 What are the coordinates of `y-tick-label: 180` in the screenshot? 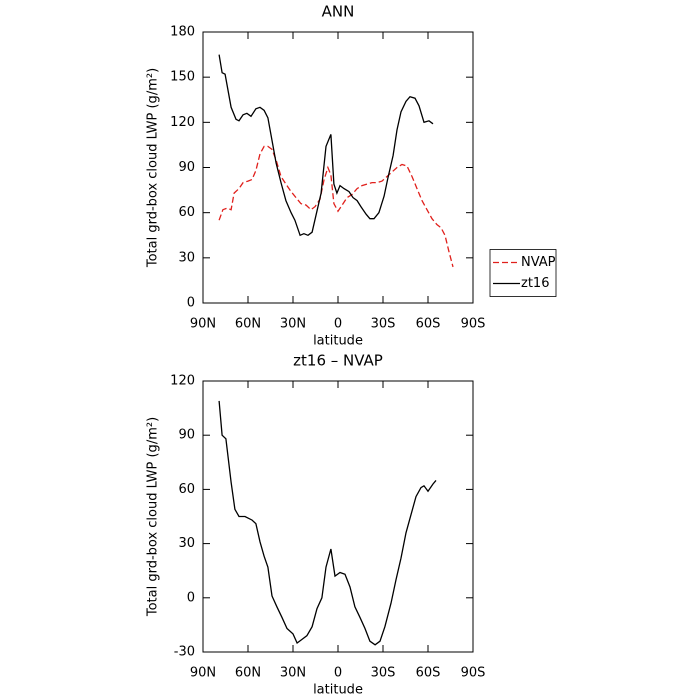 It's located at (182, 32).